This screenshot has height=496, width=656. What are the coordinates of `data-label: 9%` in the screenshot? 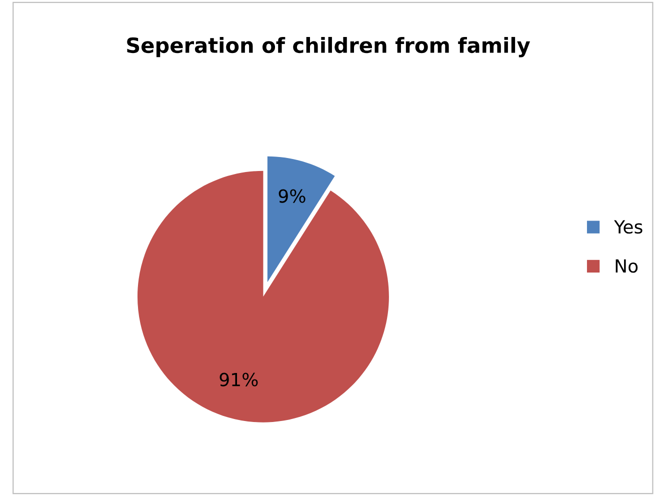 It's located at (292, 196).